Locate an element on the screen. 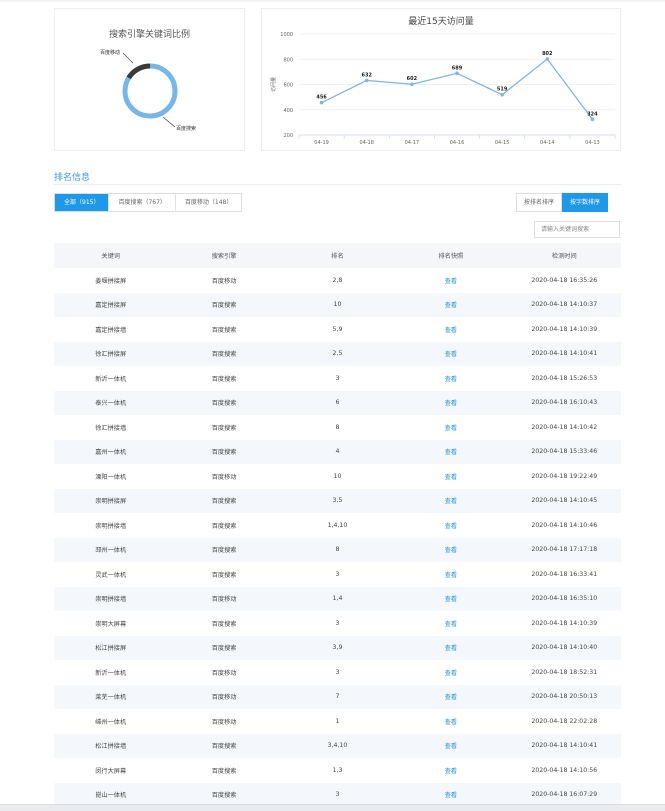 This screenshot has height=811, width=665. y-tick-label: 200 is located at coordinates (288, 136).